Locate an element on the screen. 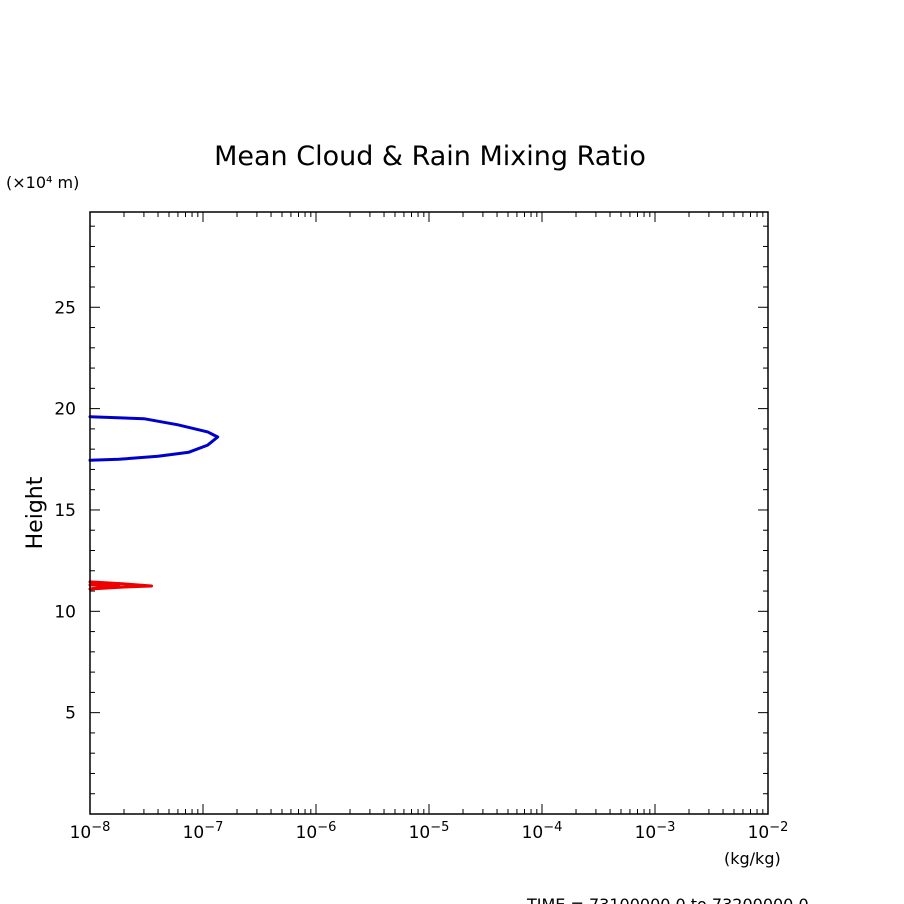  series-line-cloud is located at coordinates (154, 438).